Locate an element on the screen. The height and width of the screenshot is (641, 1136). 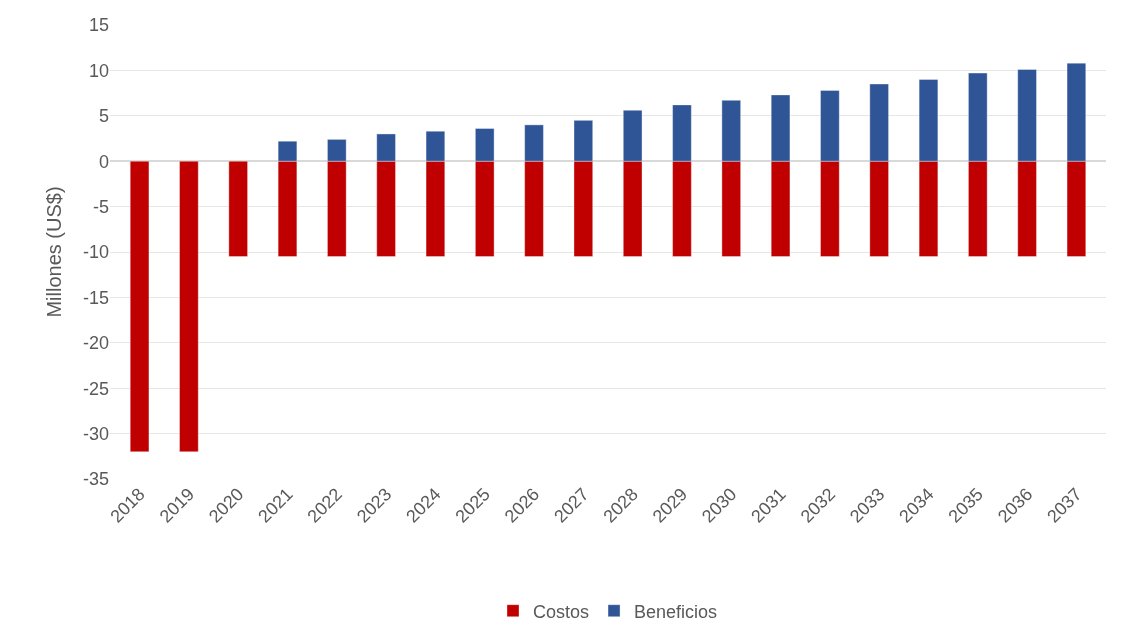
y-axis-title: Millones (US$) is located at coordinates (54, 252).